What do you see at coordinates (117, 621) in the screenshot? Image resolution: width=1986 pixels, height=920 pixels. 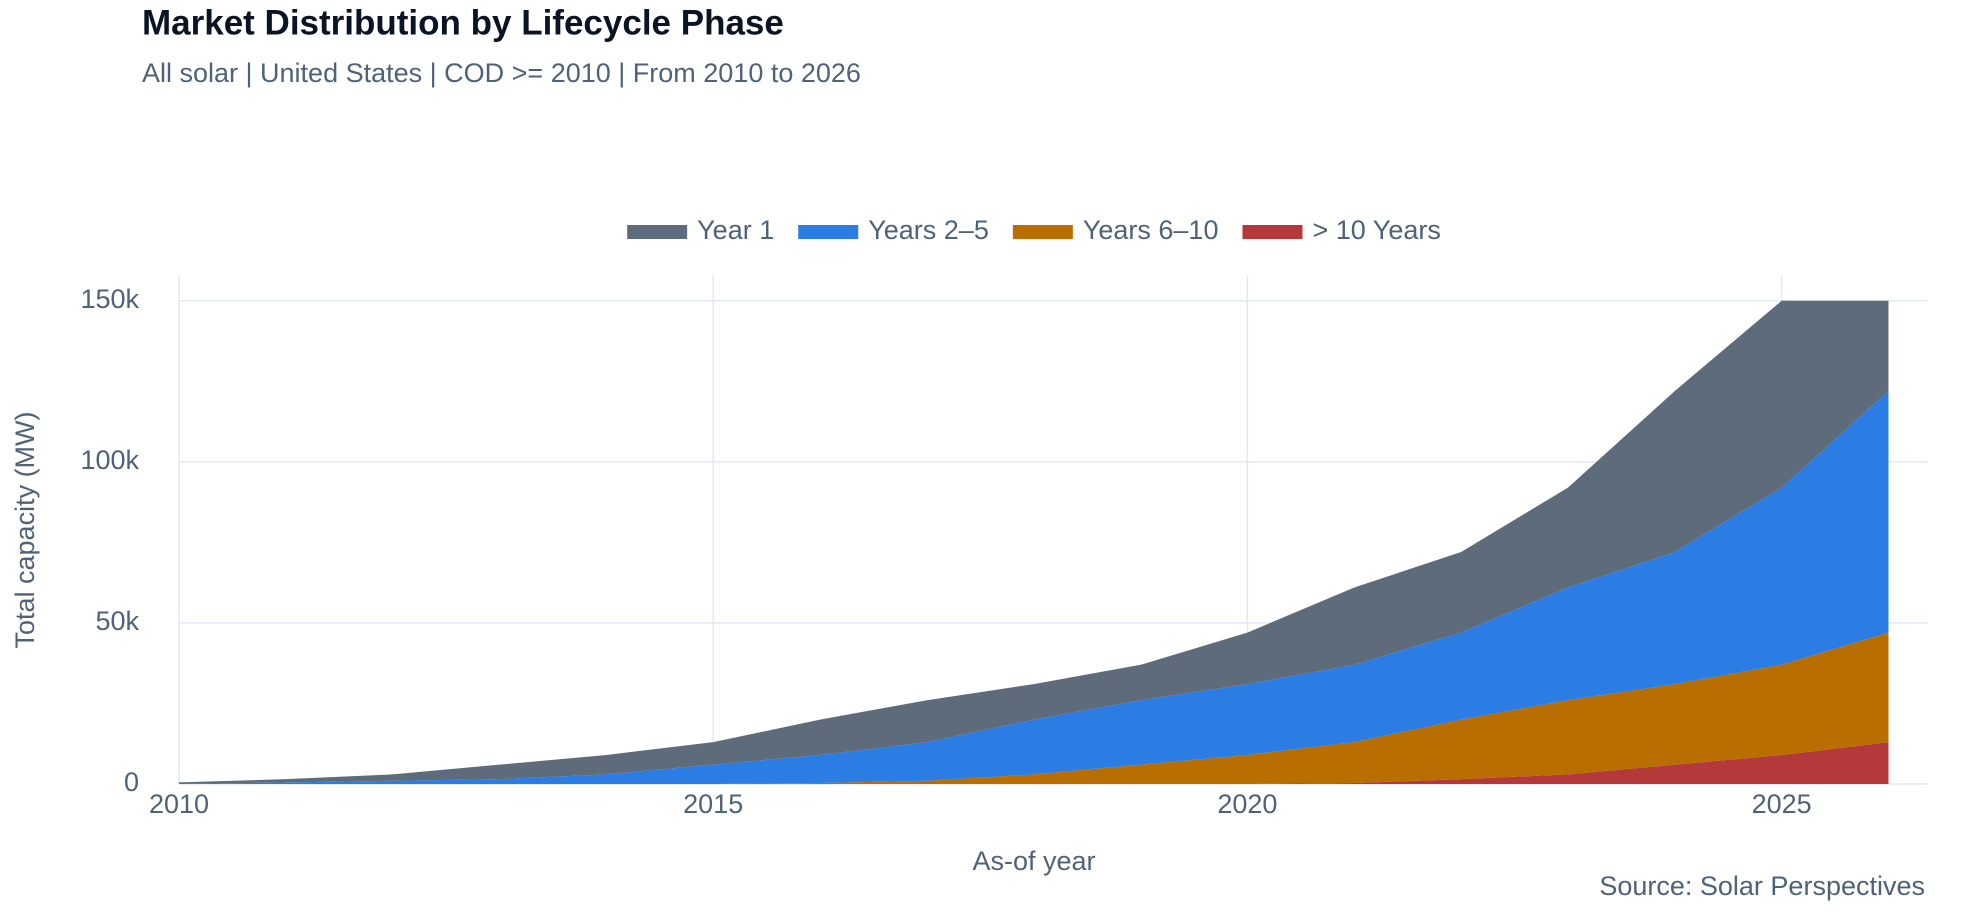 I see `y-tick-label: 50k` at bounding box center [117, 621].